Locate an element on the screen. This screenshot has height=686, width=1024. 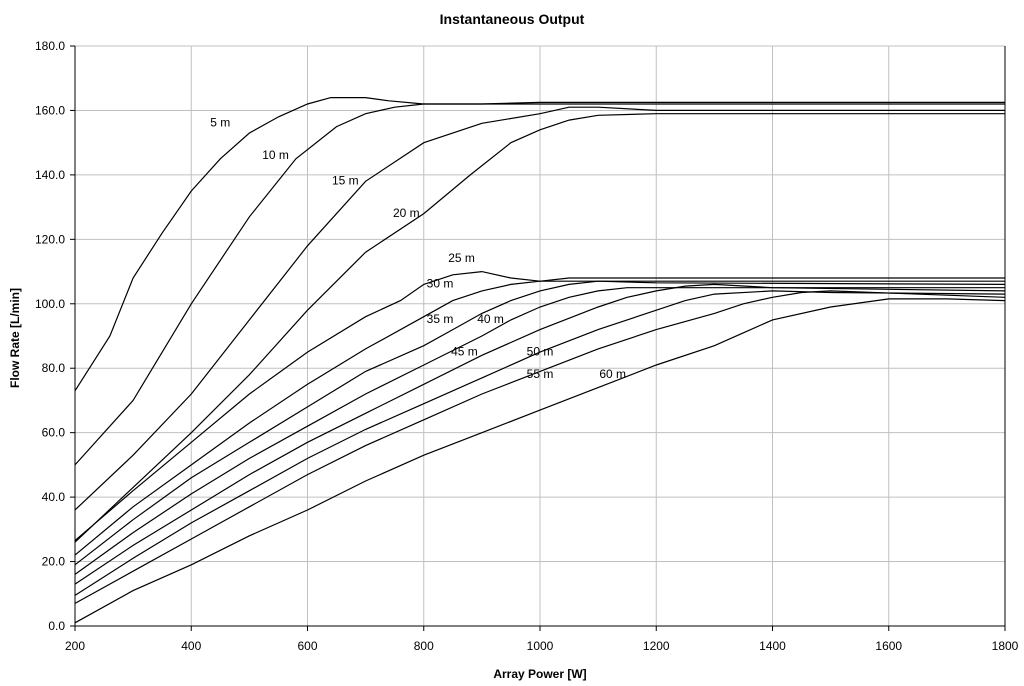
y-tick-label: 20.0 is located at coordinates (54, 562).